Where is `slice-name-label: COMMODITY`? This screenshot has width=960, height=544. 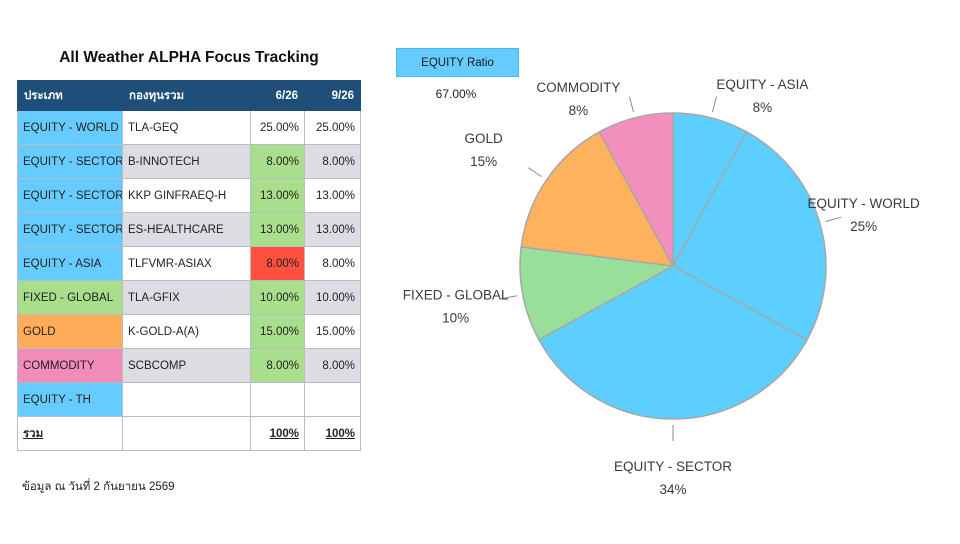
slice-name-label: COMMODITY is located at coordinates (578, 87).